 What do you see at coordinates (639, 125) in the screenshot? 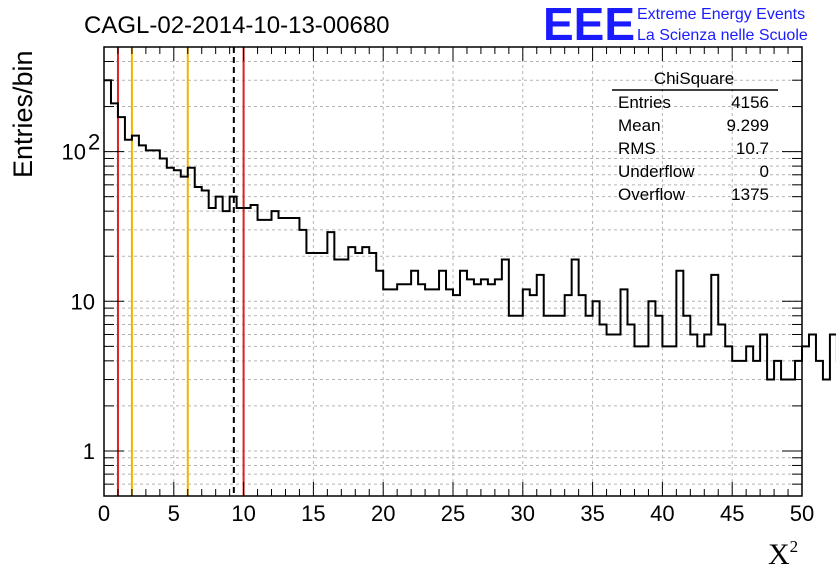
I see `stats-label-mean: Mean` at bounding box center [639, 125].